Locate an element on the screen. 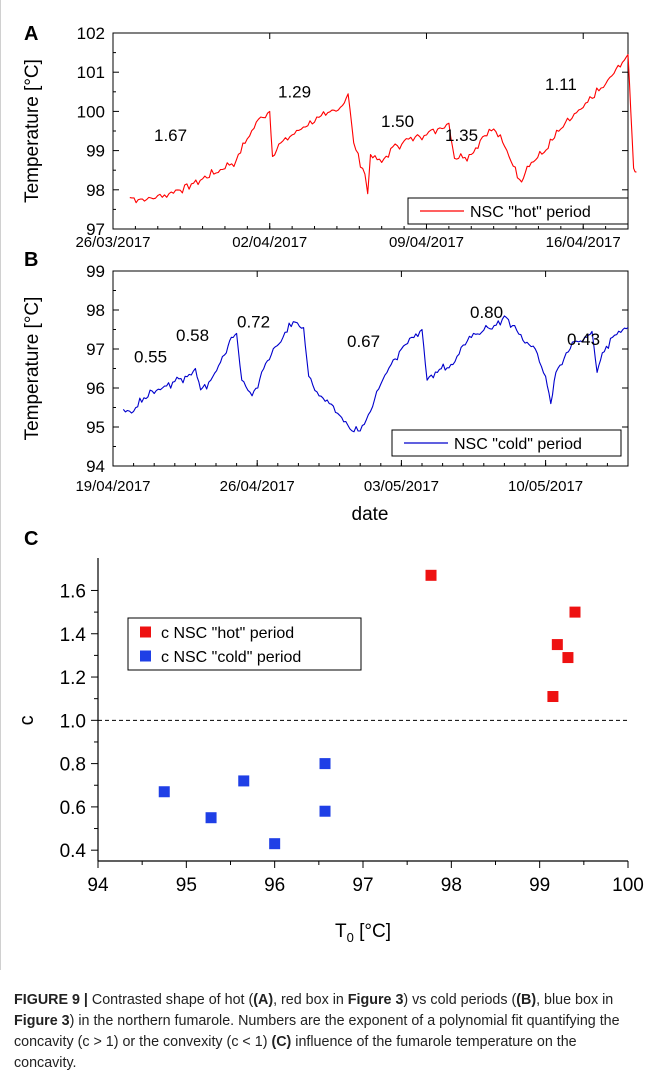  panel-a-y-tick-label: 98 is located at coordinates (95, 190).